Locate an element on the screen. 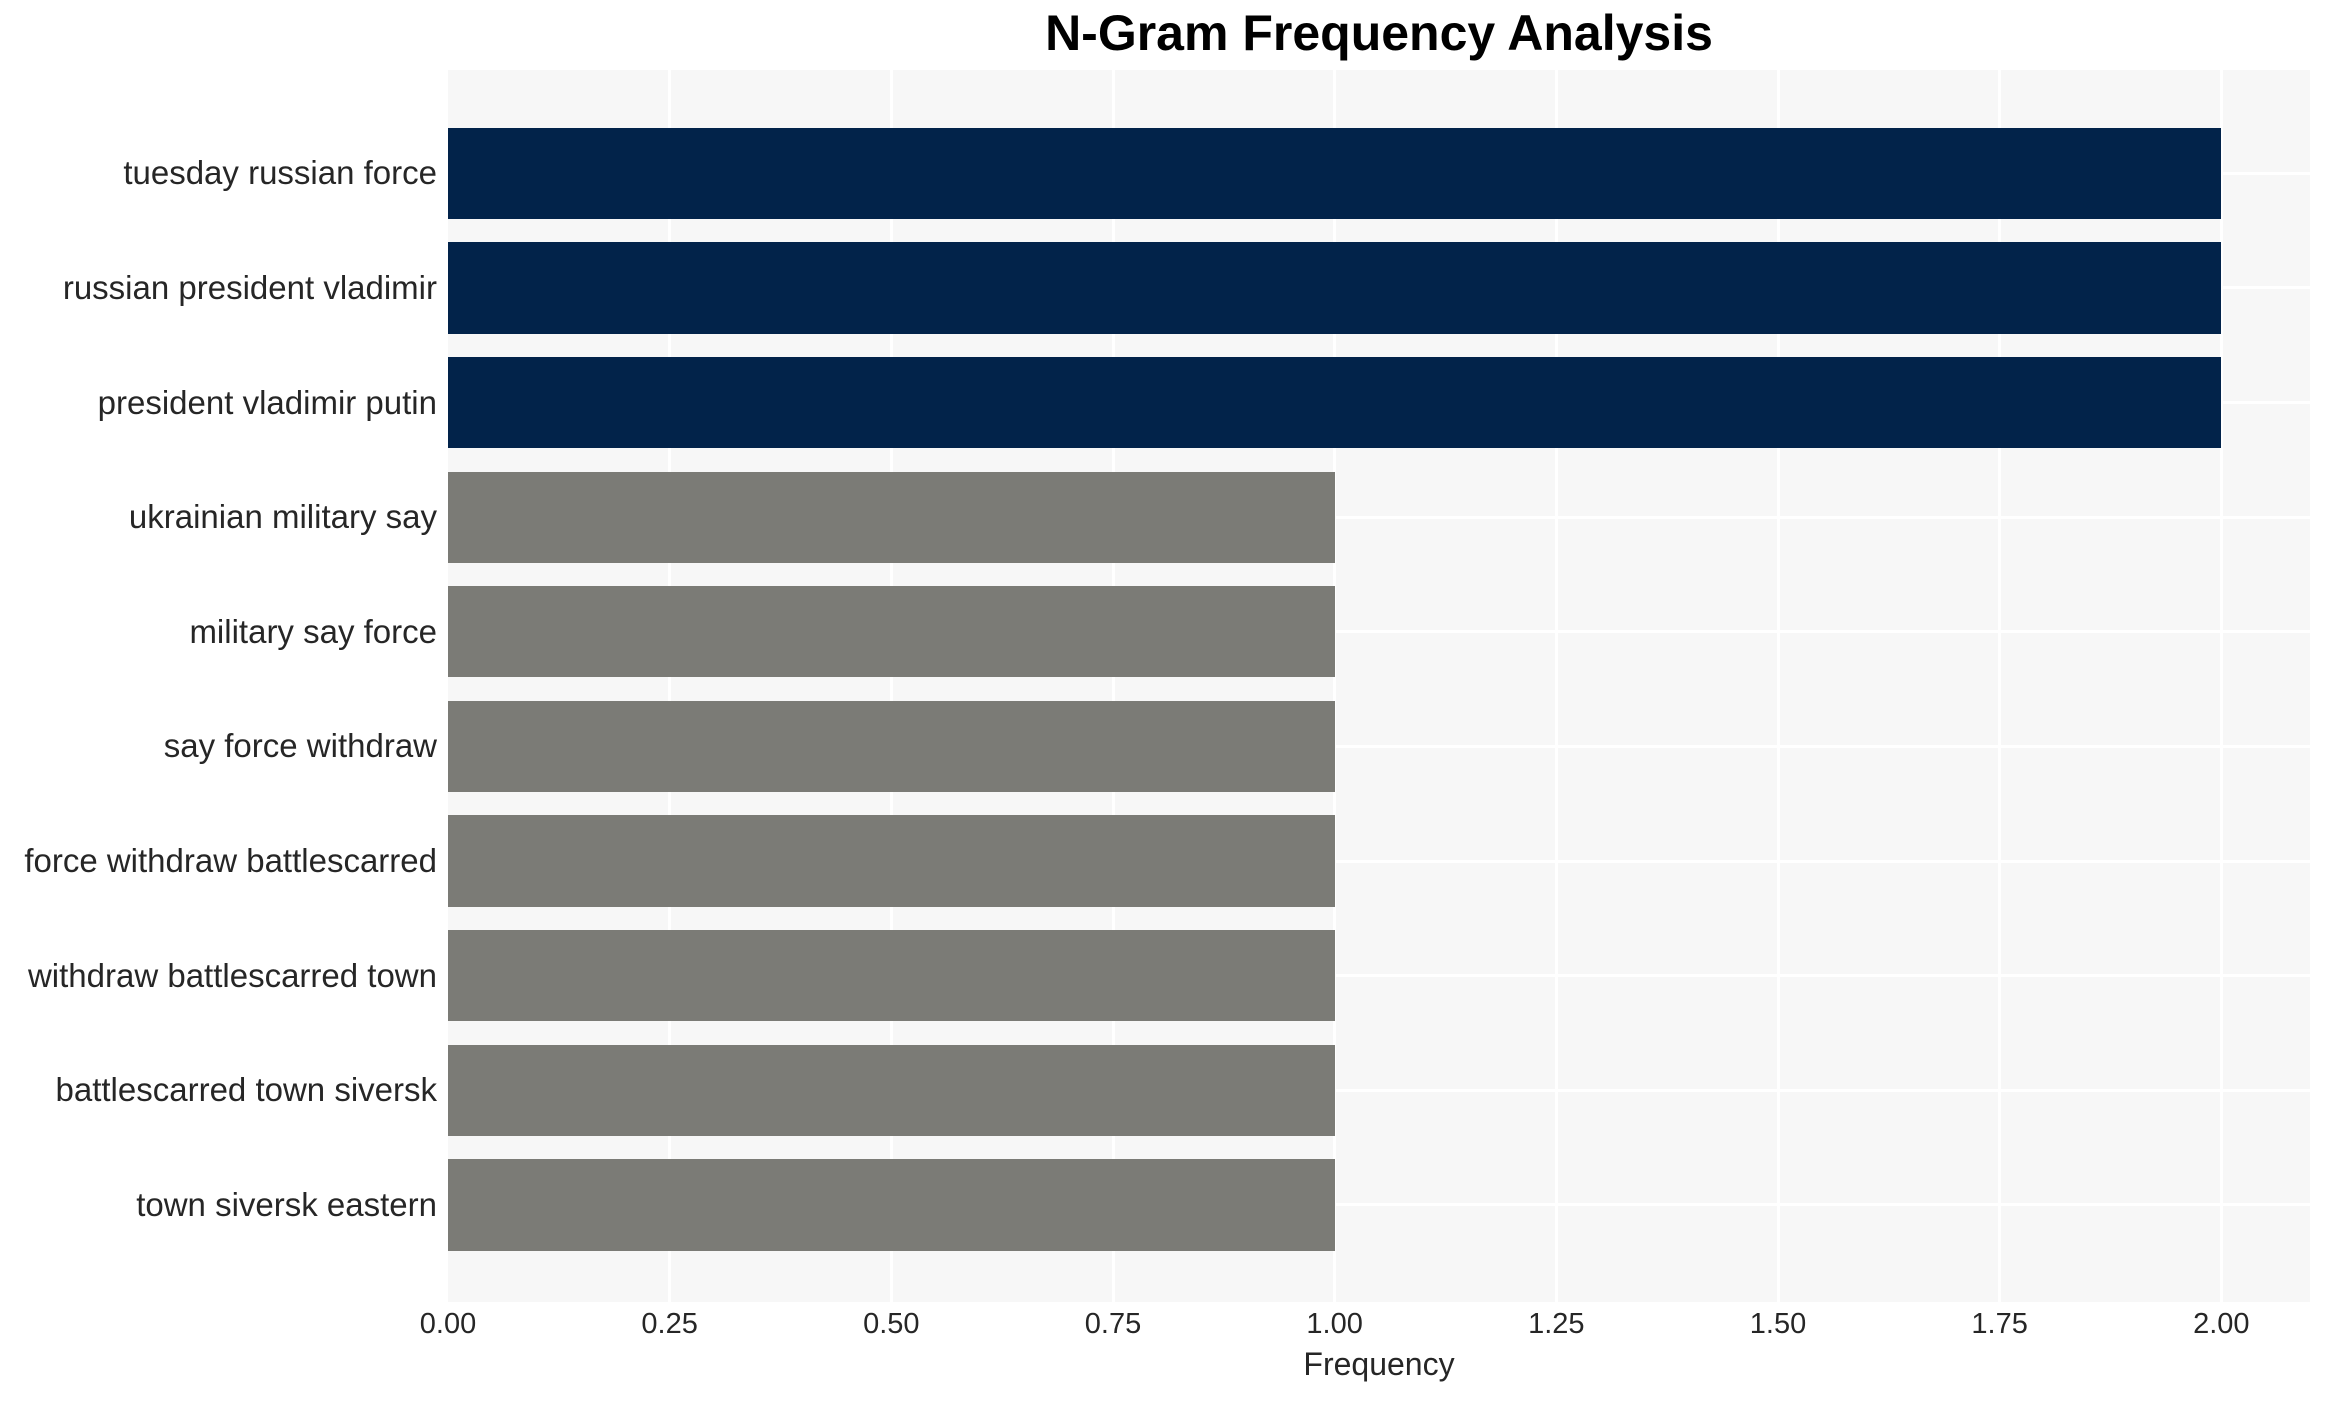  y-axis-label: town siversk eastern is located at coordinates (286, 1204).